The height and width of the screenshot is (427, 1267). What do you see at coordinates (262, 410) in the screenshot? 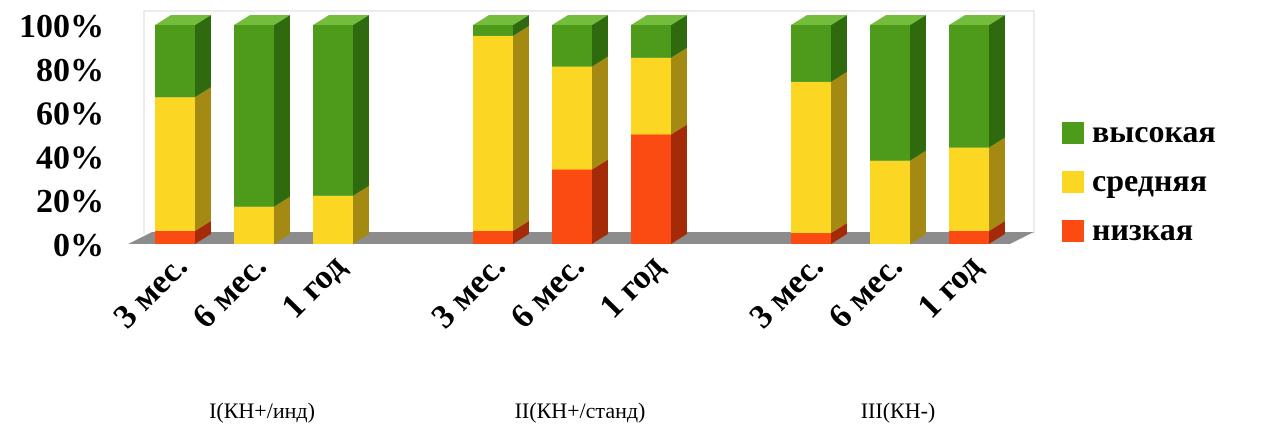
I see `group-label: I(КН+/инд)` at bounding box center [262, 410].